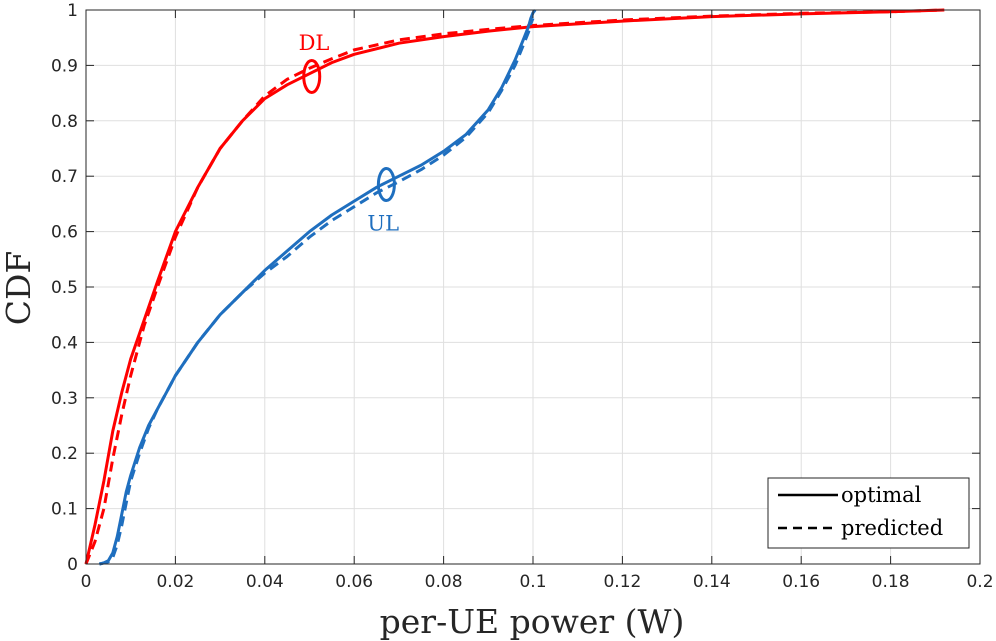 This screenshot has height=641, width=996. What do you see at coordinates (72, 11) in the screenshot?
I see `y-tick-label: 1` at bounding box center [72, 11].